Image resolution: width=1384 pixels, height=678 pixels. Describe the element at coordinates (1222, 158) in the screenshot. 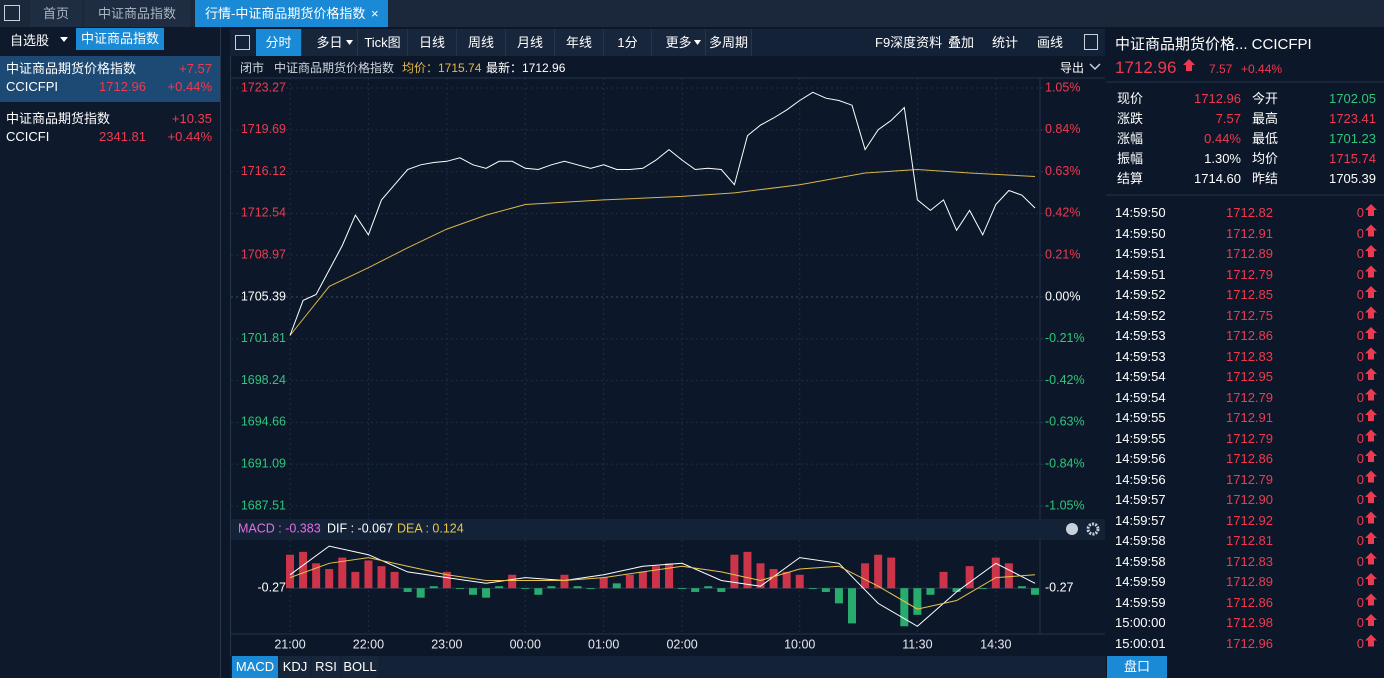

I see `quote-value: 1.30%` at that location.